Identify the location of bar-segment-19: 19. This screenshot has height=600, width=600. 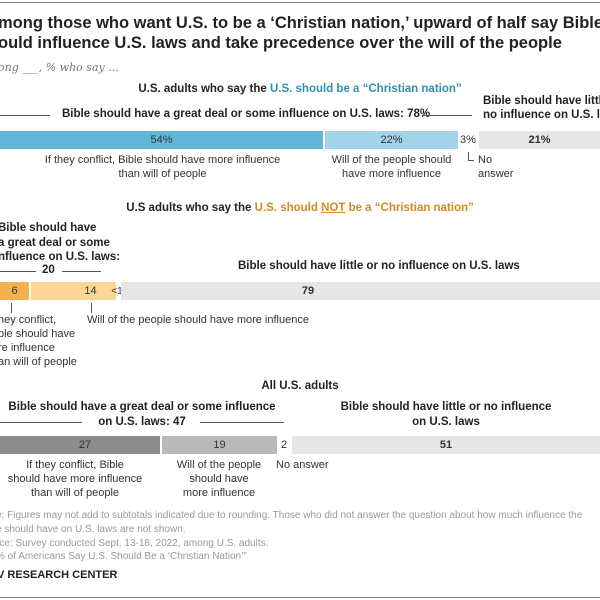
(219, 445).